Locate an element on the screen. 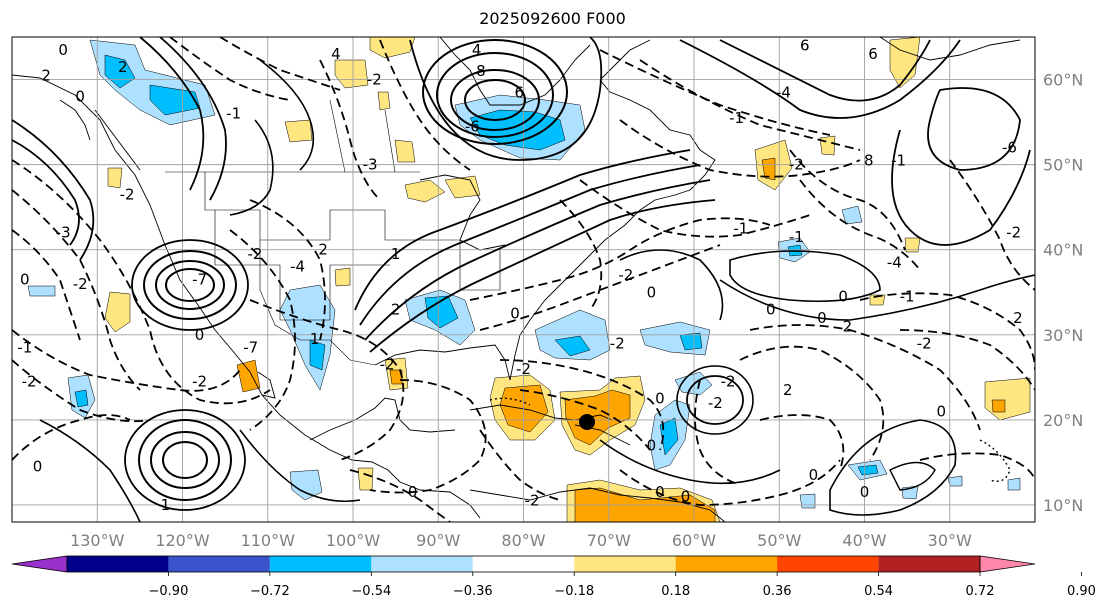 This screenshot has height=615, width=1105. latitude-tick-label: 10°N is located at coordinates (1063, 505).